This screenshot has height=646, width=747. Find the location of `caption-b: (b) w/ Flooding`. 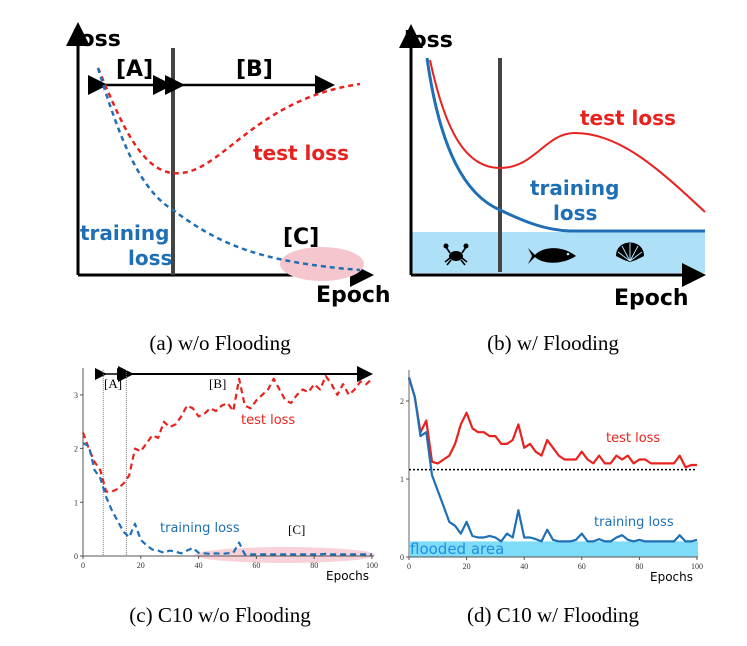

caption-b: (b) w/ Flooding is located at coordinates (553, 343).